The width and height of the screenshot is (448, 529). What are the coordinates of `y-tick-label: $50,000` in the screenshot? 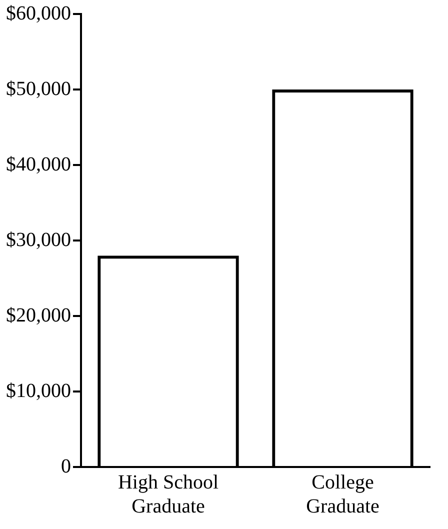 It's located at (38, 89).